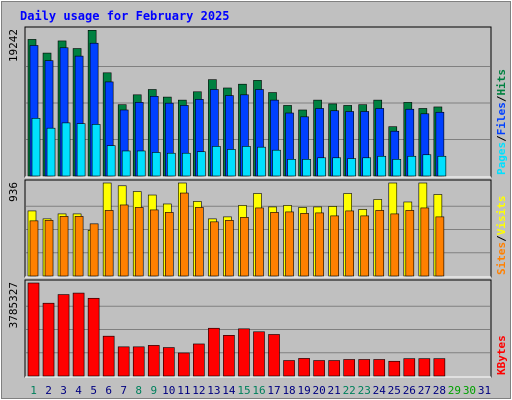 Image resolution: width=512 pixels, height=400 pixels. What do you see at coordinates (349, 390) in the screenshot?
I see `x-tick-label-22: 22` at bounding box center [349, 390].